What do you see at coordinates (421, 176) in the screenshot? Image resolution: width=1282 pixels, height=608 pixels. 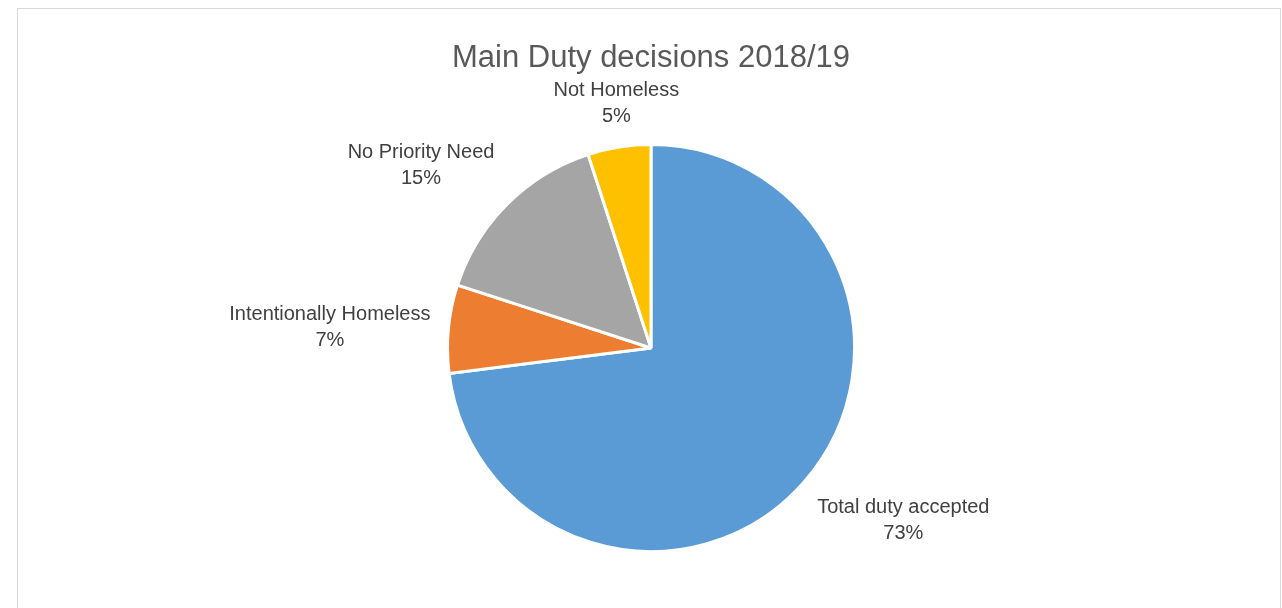 I see `data-label: 15%` at bounding box center [421, 176].